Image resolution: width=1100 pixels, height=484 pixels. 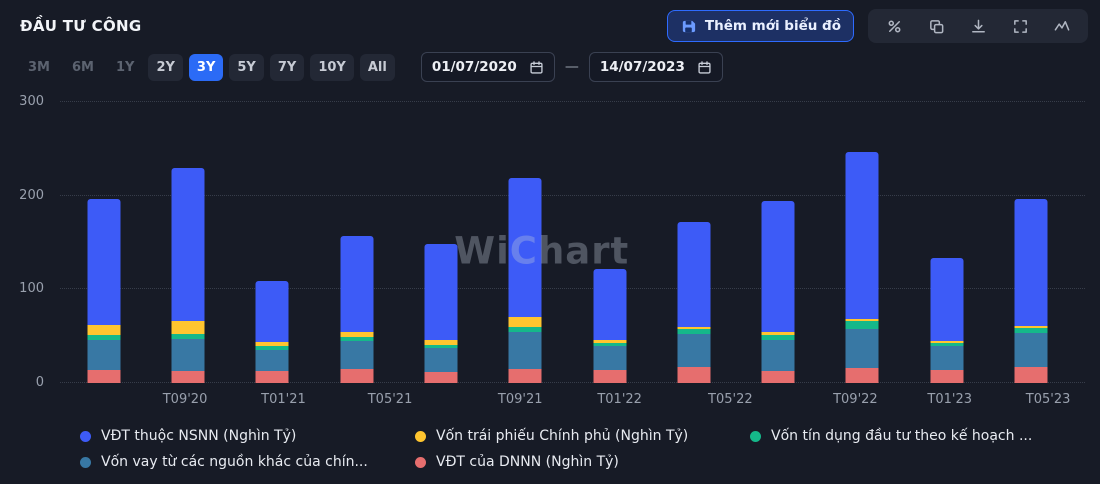 I want to click on bar-7-segment-von-vay-khac, so click(x=610, y=358).